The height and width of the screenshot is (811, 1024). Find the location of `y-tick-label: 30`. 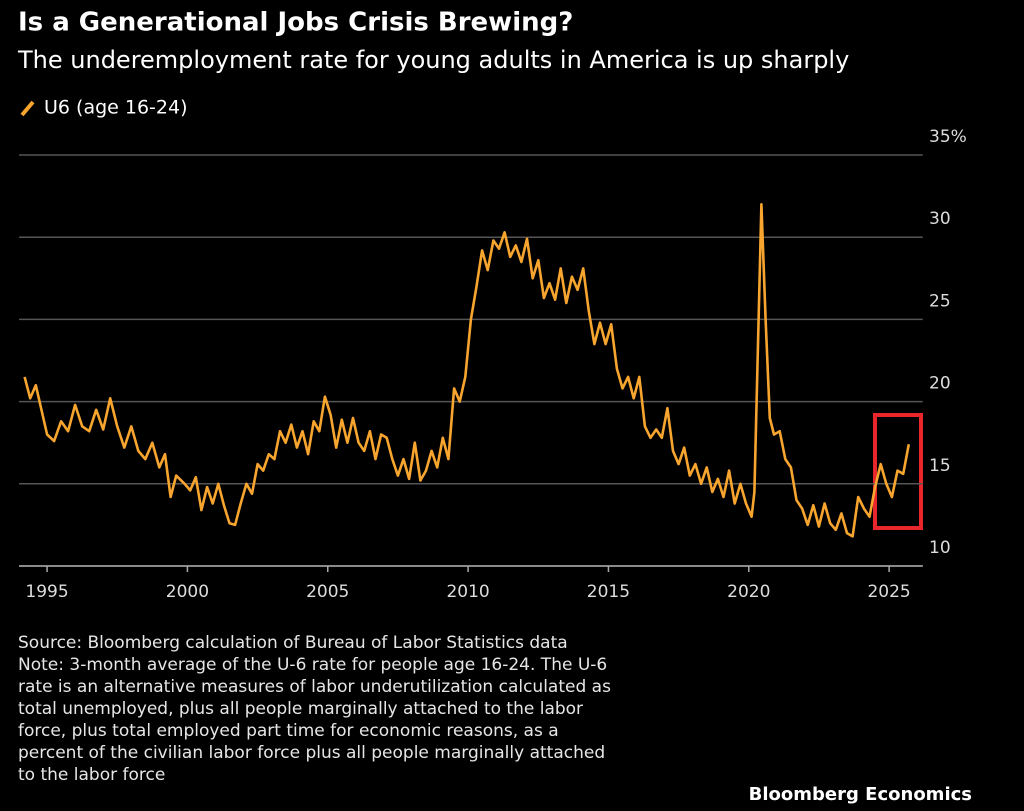

y-tick-label: 30 is located at coordinates (940, 219).